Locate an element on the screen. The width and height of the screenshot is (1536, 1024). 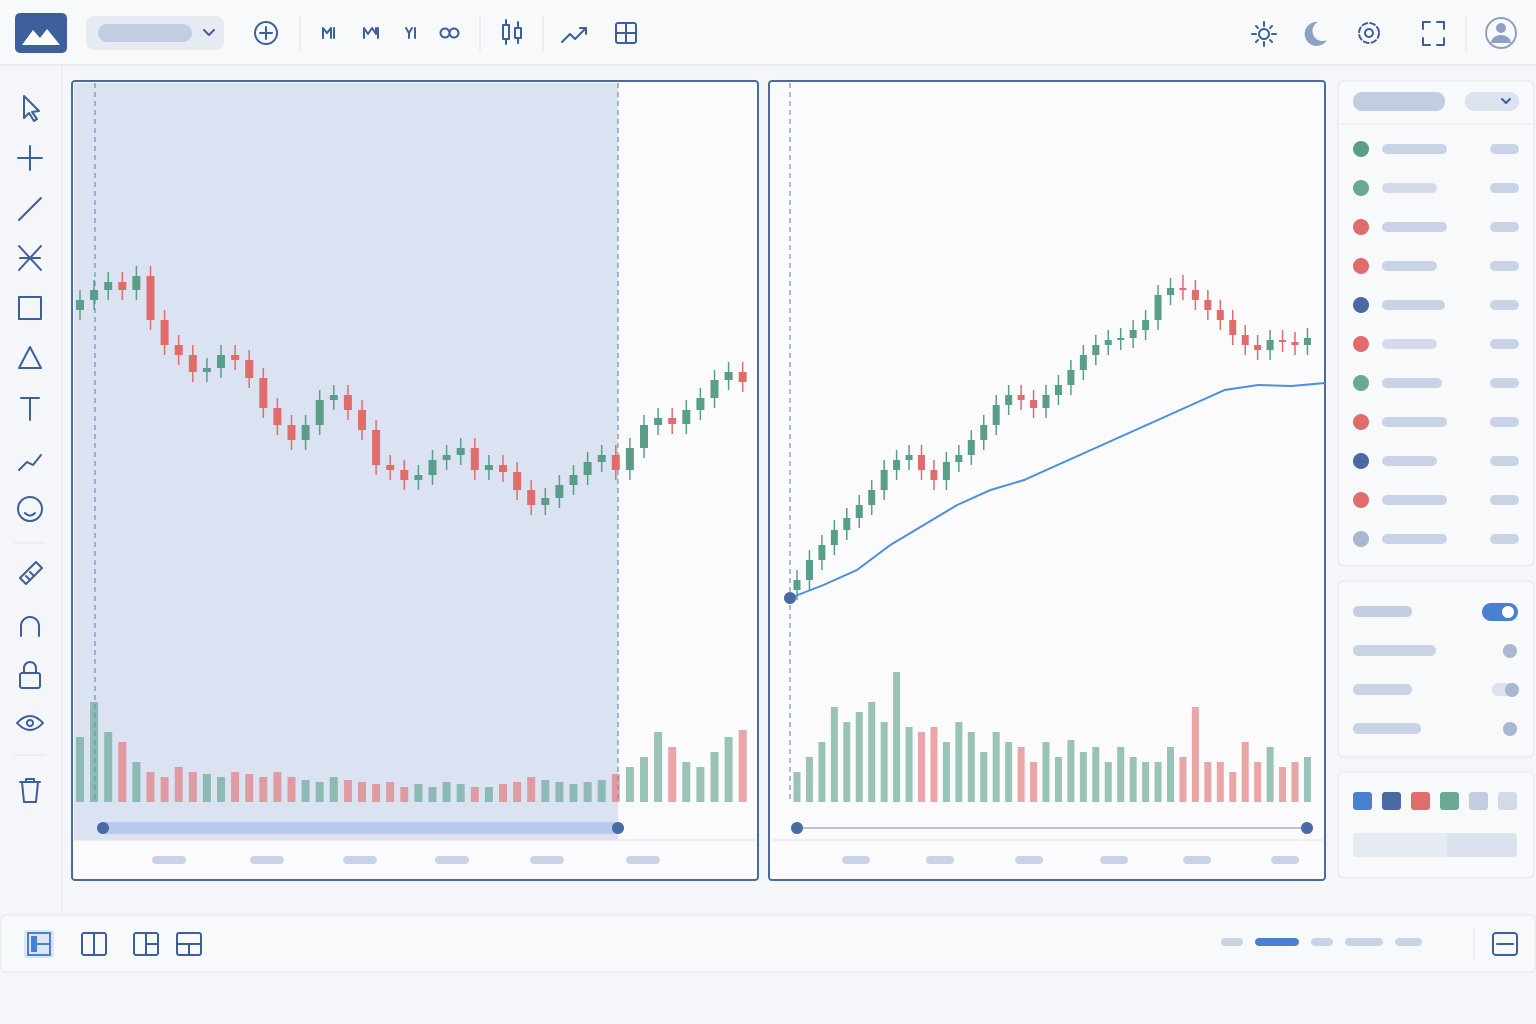
layout-buttons is located at coordinates (113, 944).